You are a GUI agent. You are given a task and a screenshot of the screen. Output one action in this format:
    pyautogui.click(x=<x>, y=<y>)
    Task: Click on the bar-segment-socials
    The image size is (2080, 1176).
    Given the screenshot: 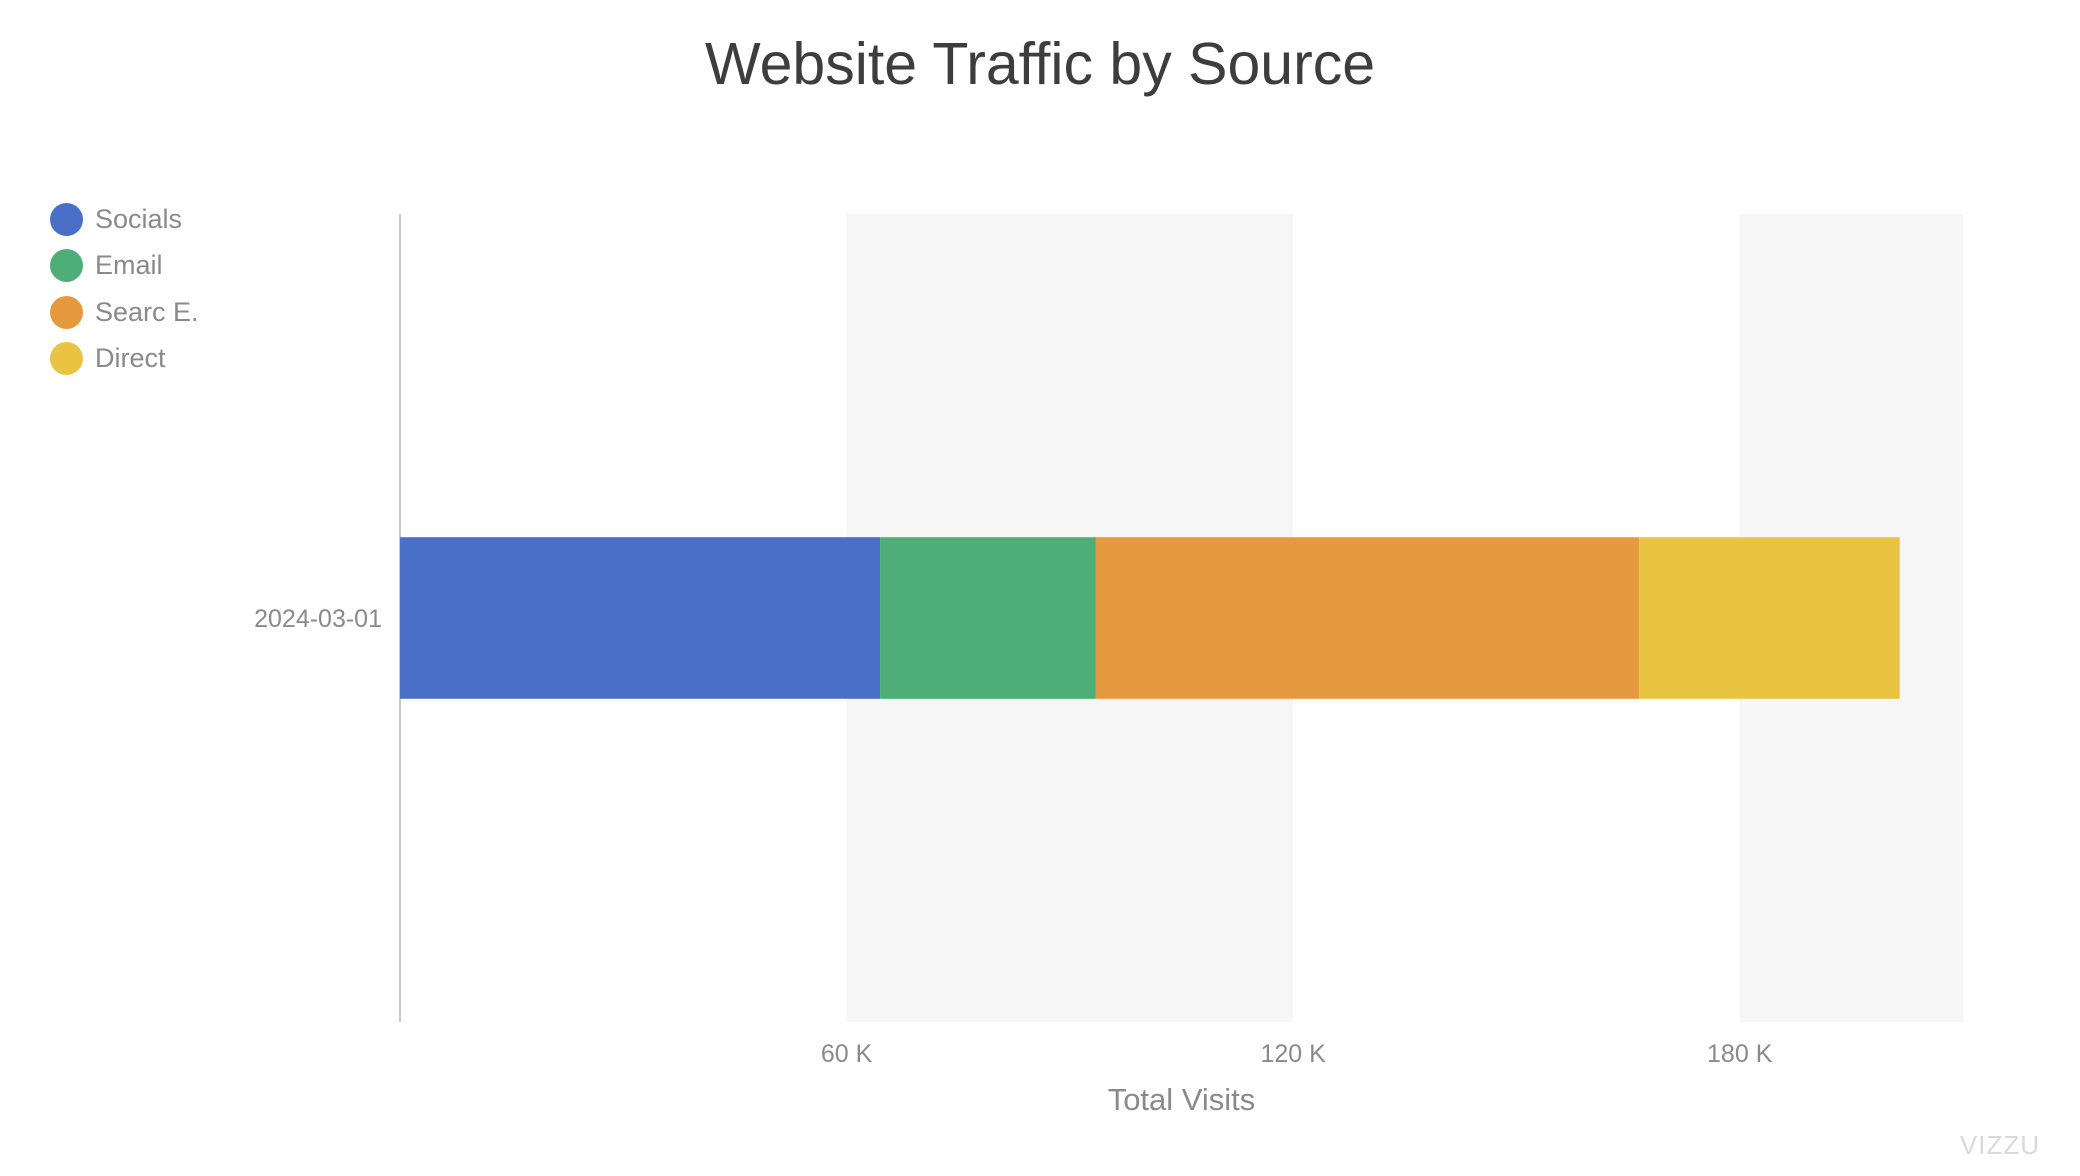 What is the action you would take?
    pyautogui.click(x=640, y=618)
    